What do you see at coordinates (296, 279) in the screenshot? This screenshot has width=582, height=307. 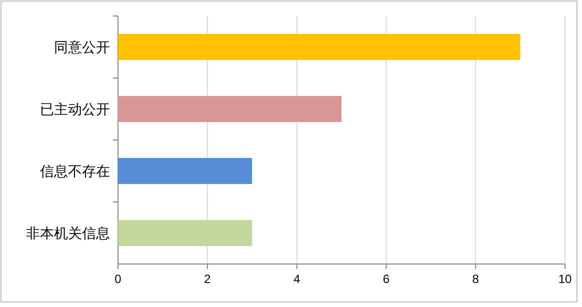 I see `x-tick-label: 4` at bounding box center [296, 279].